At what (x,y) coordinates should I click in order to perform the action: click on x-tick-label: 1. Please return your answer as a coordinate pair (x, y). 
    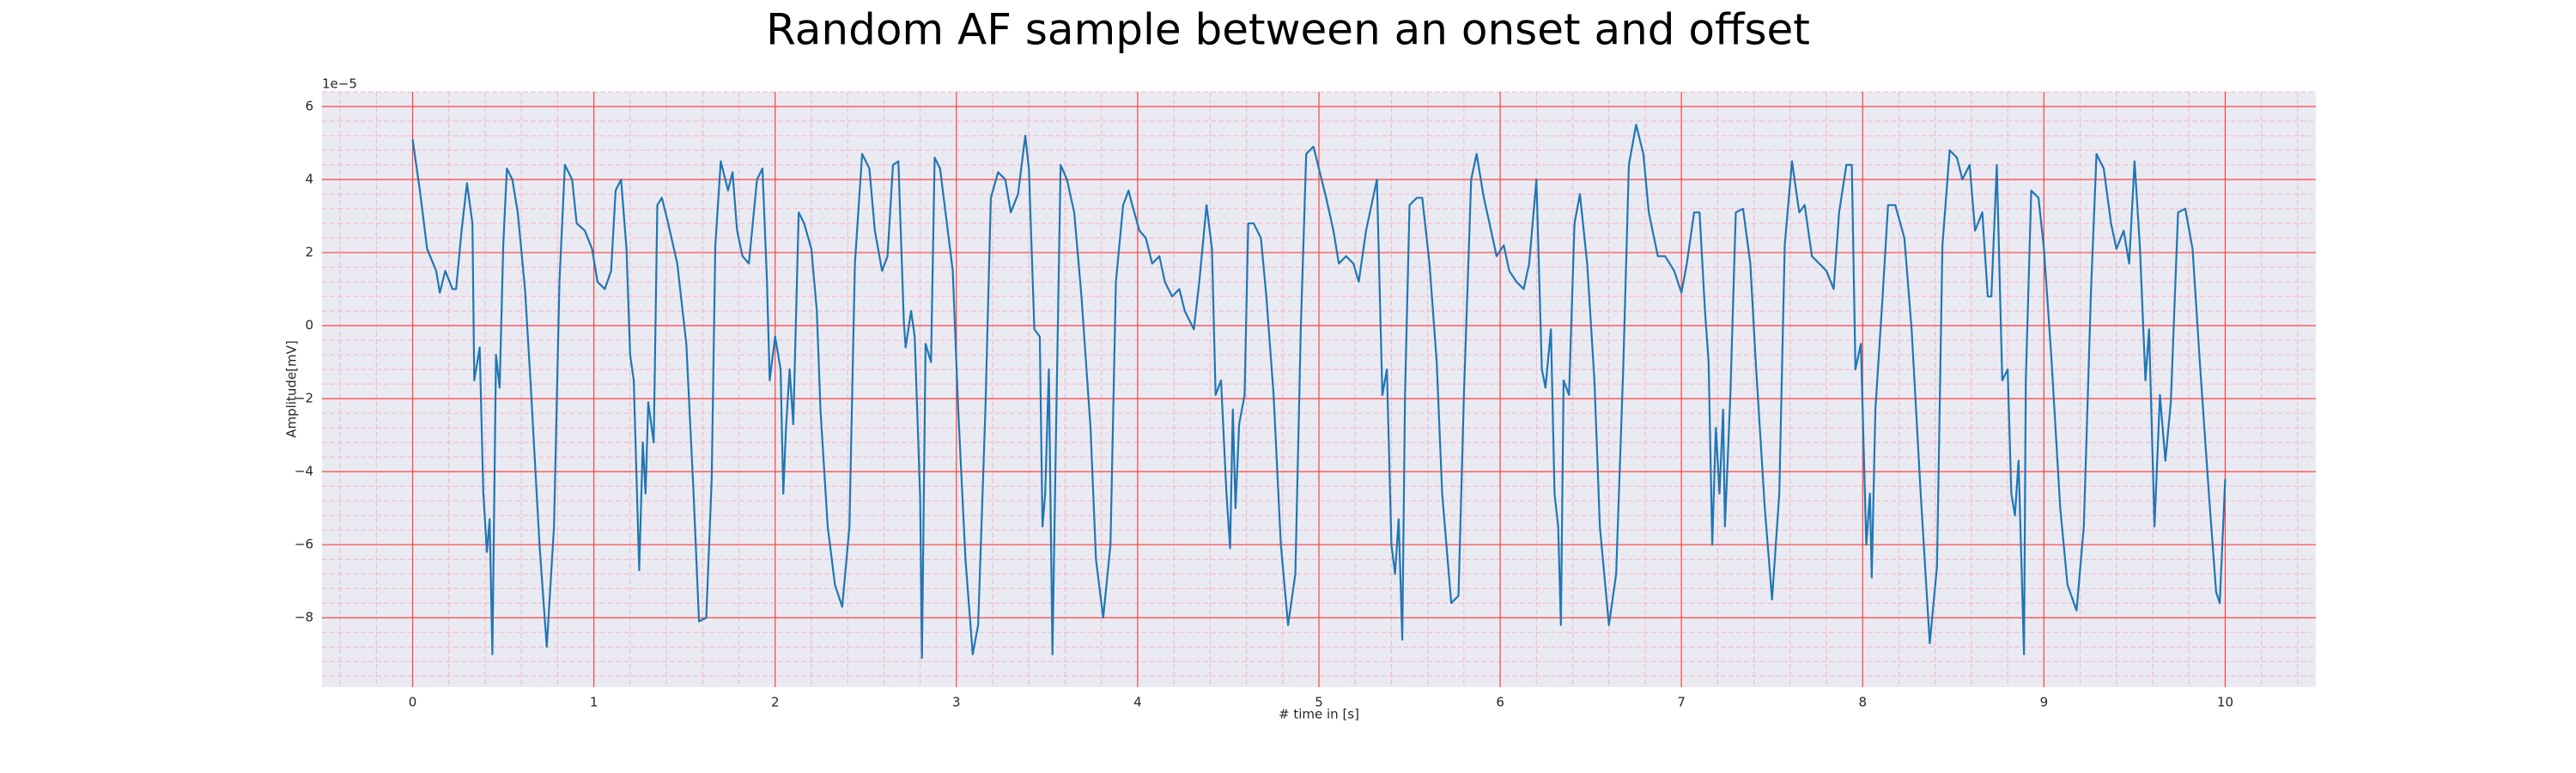
    Looking at the image, I should click on (594, 702).